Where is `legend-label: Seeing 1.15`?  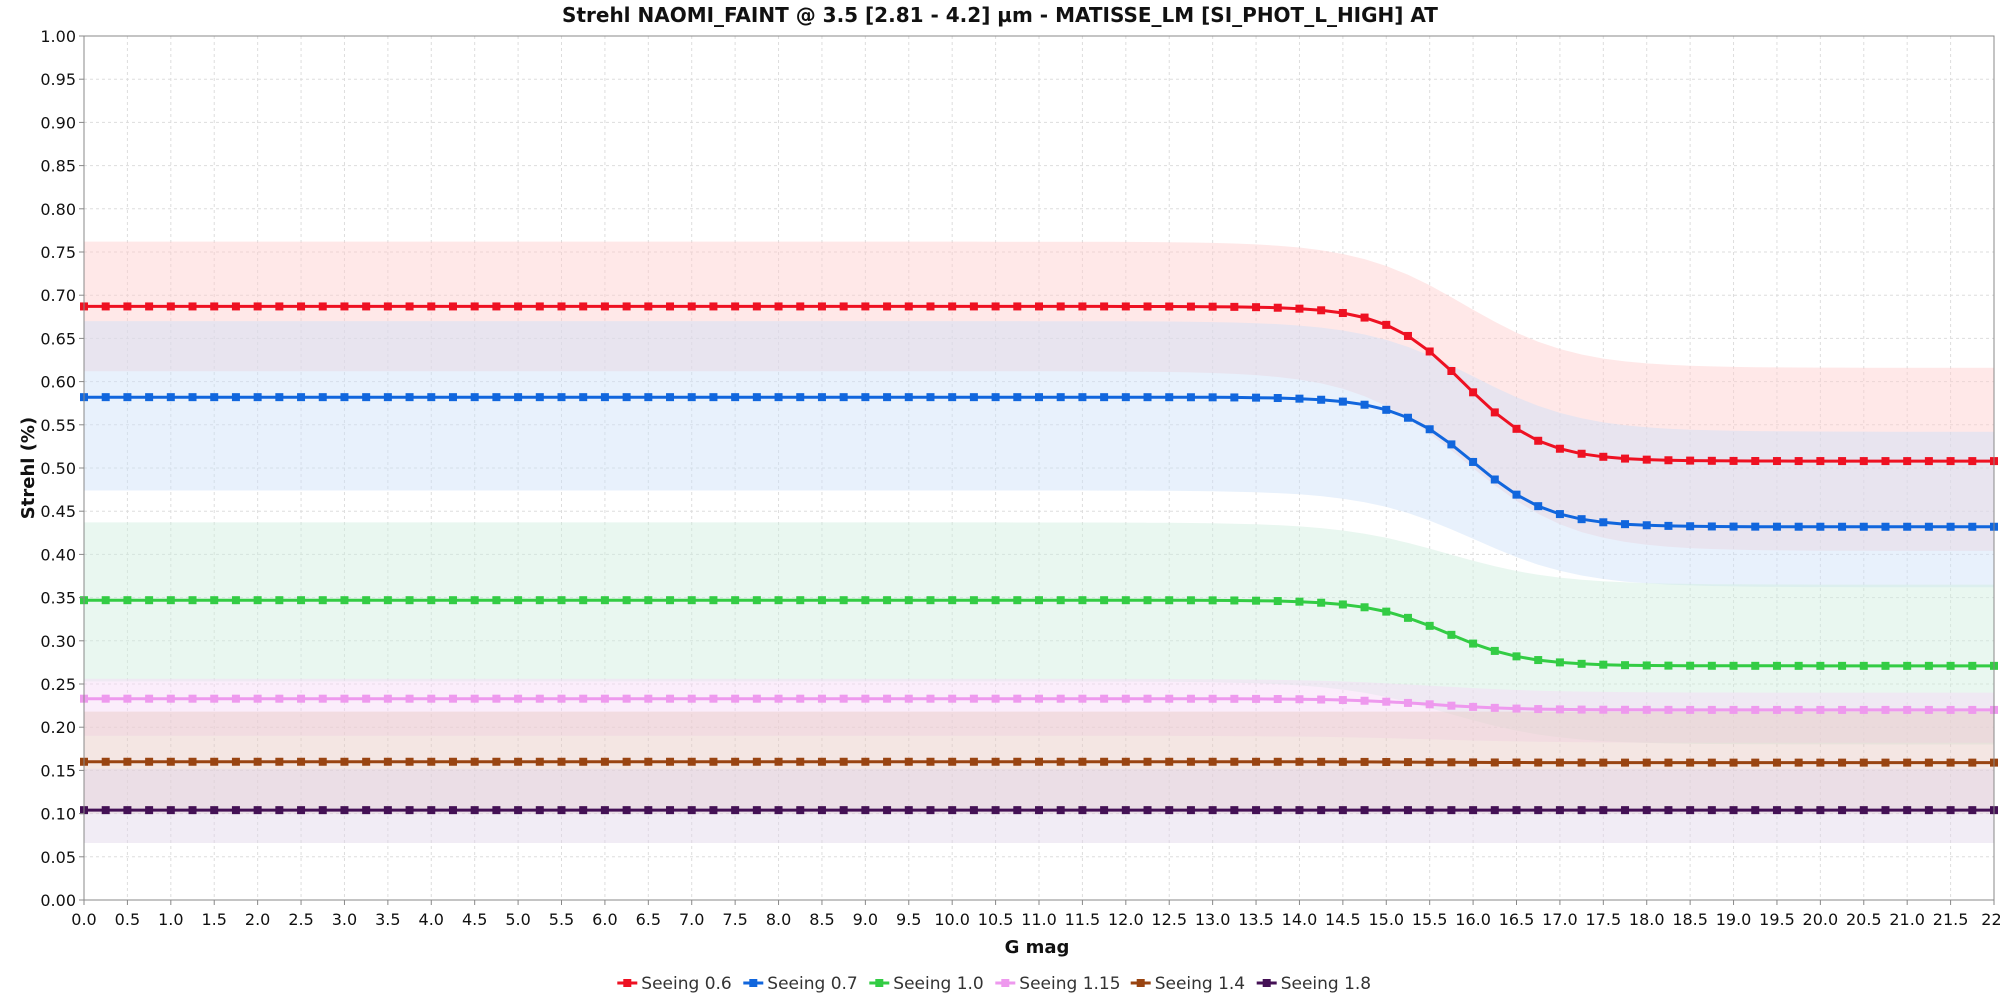 legend-label: Seeing 1.15 is located at coordinates (1069, 984).